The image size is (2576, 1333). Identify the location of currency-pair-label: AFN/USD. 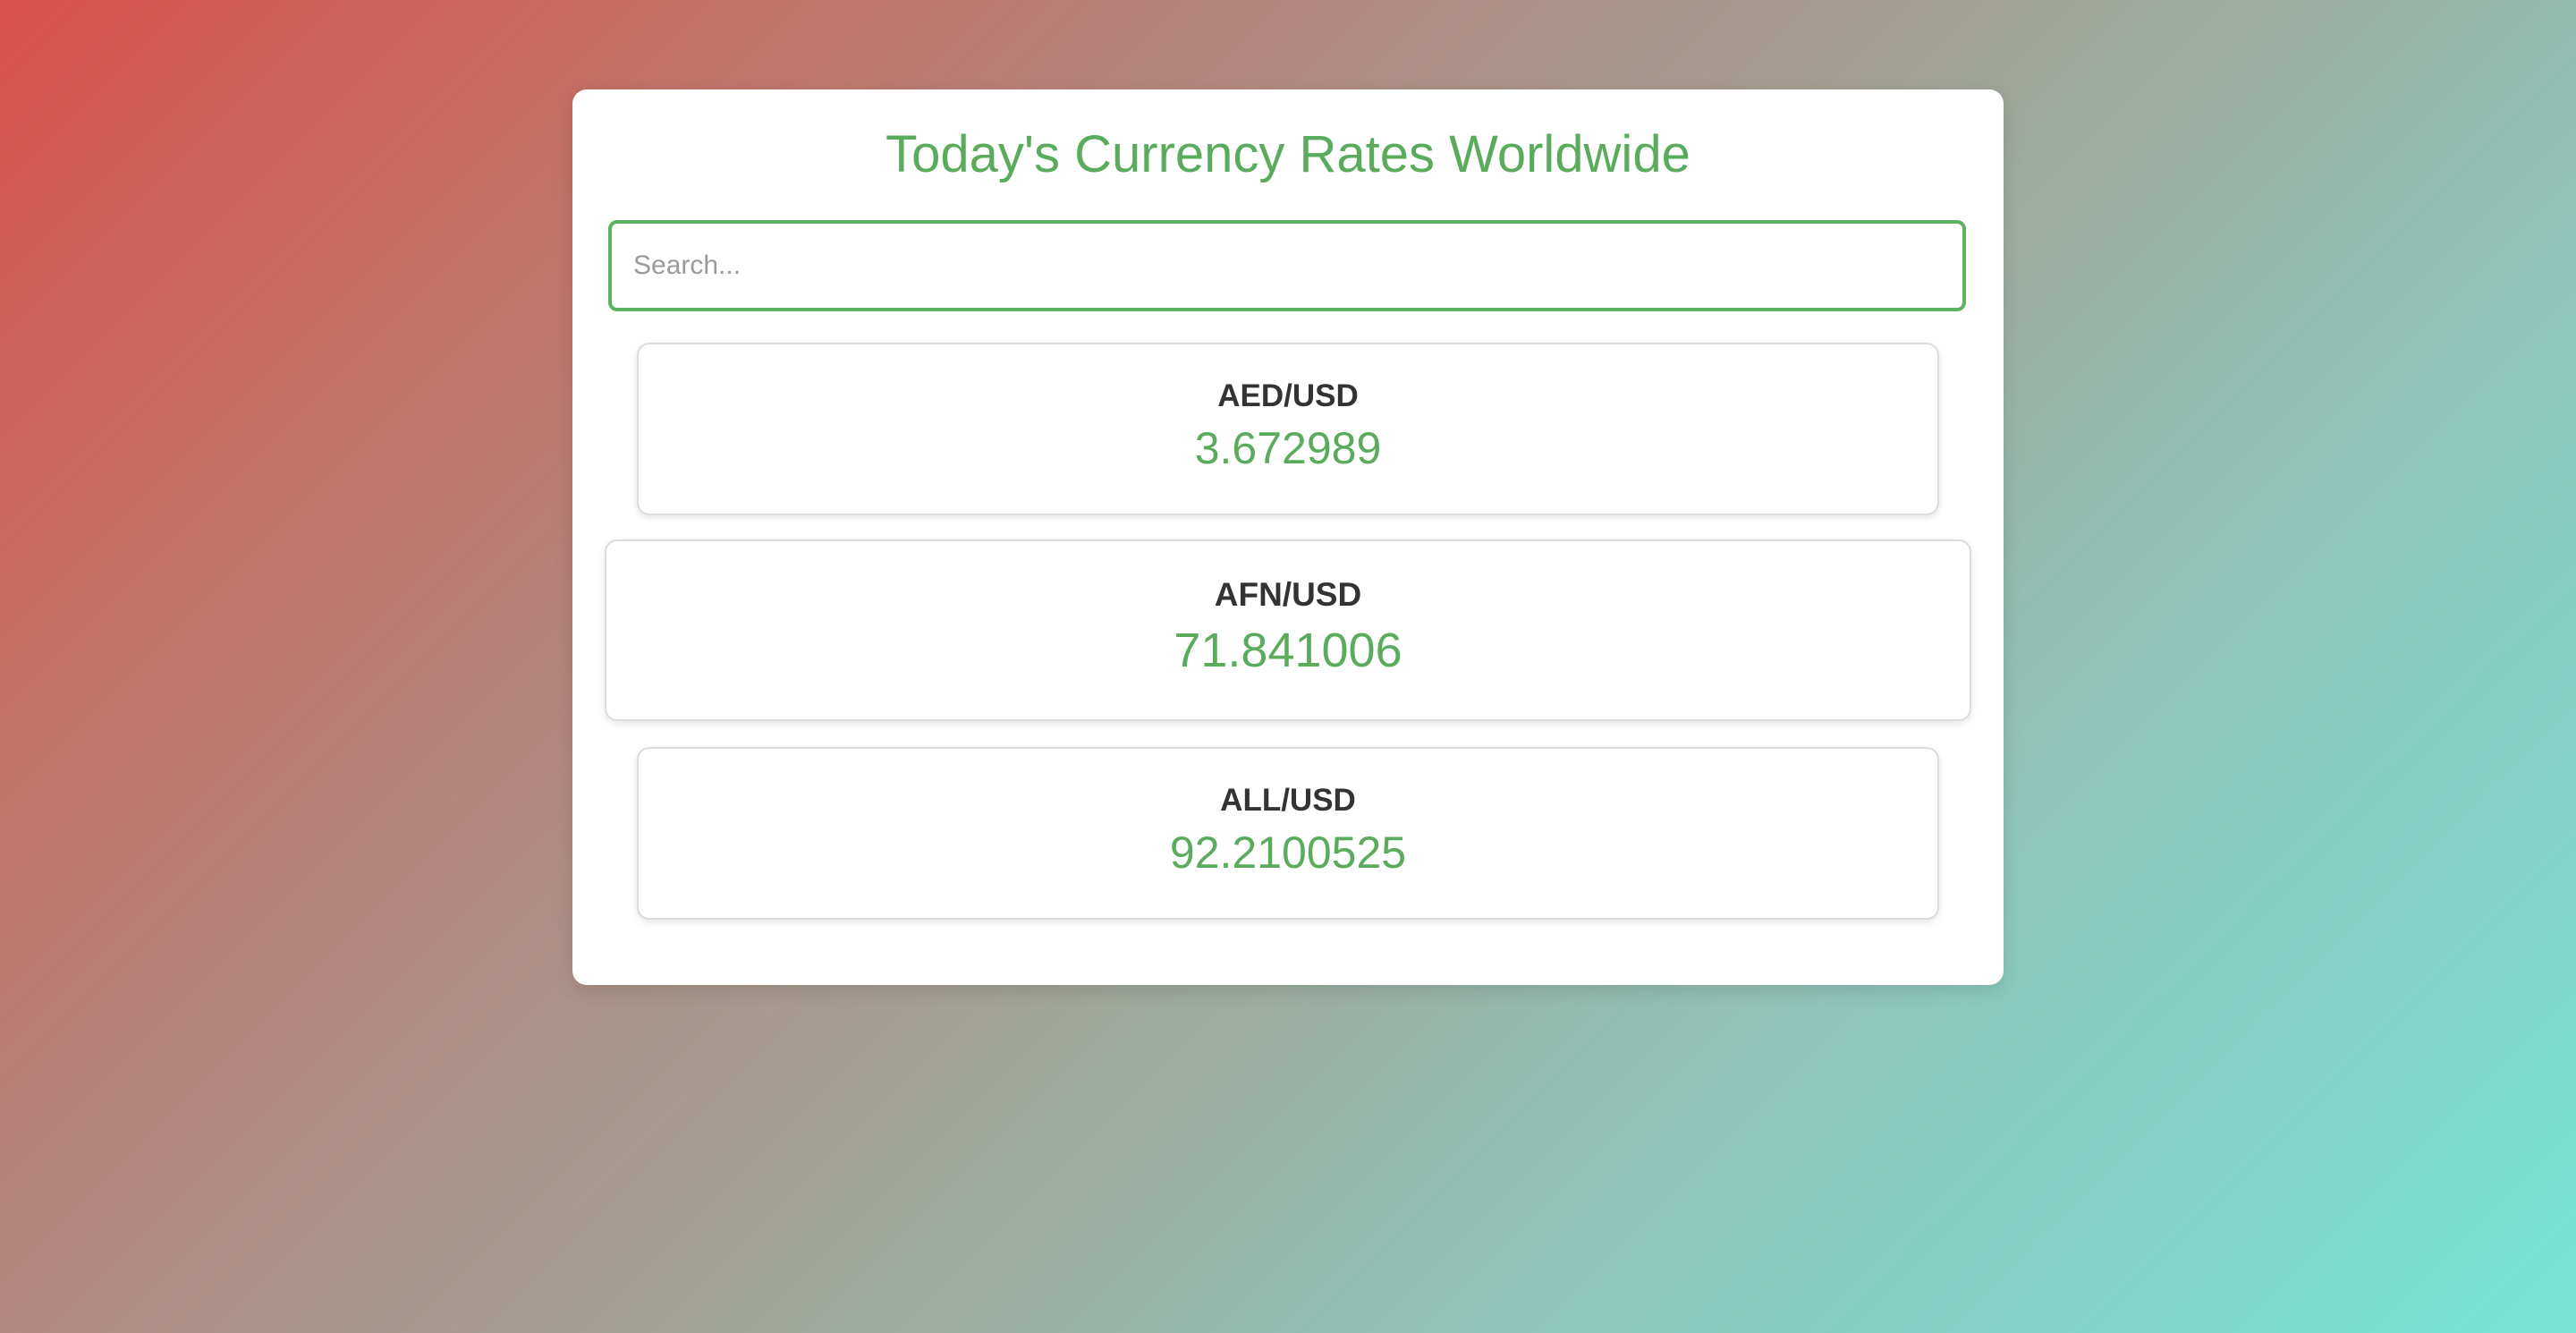
(1288, 594).